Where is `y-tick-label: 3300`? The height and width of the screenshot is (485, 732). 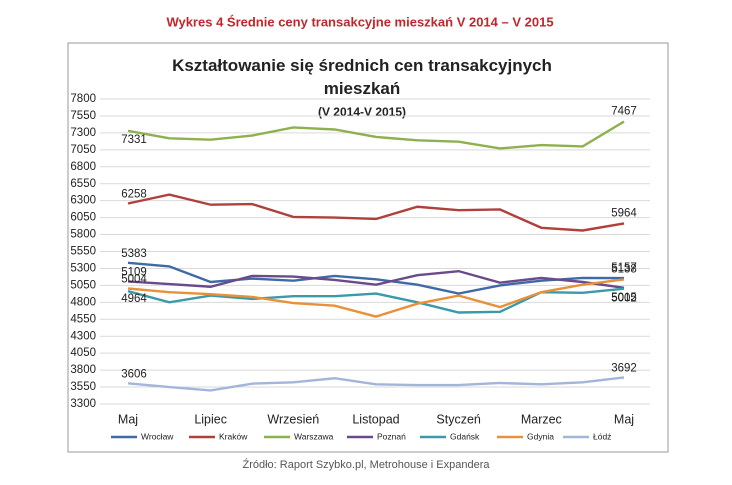 y-tick-label: 3300 is located at coordinates (83, 404).